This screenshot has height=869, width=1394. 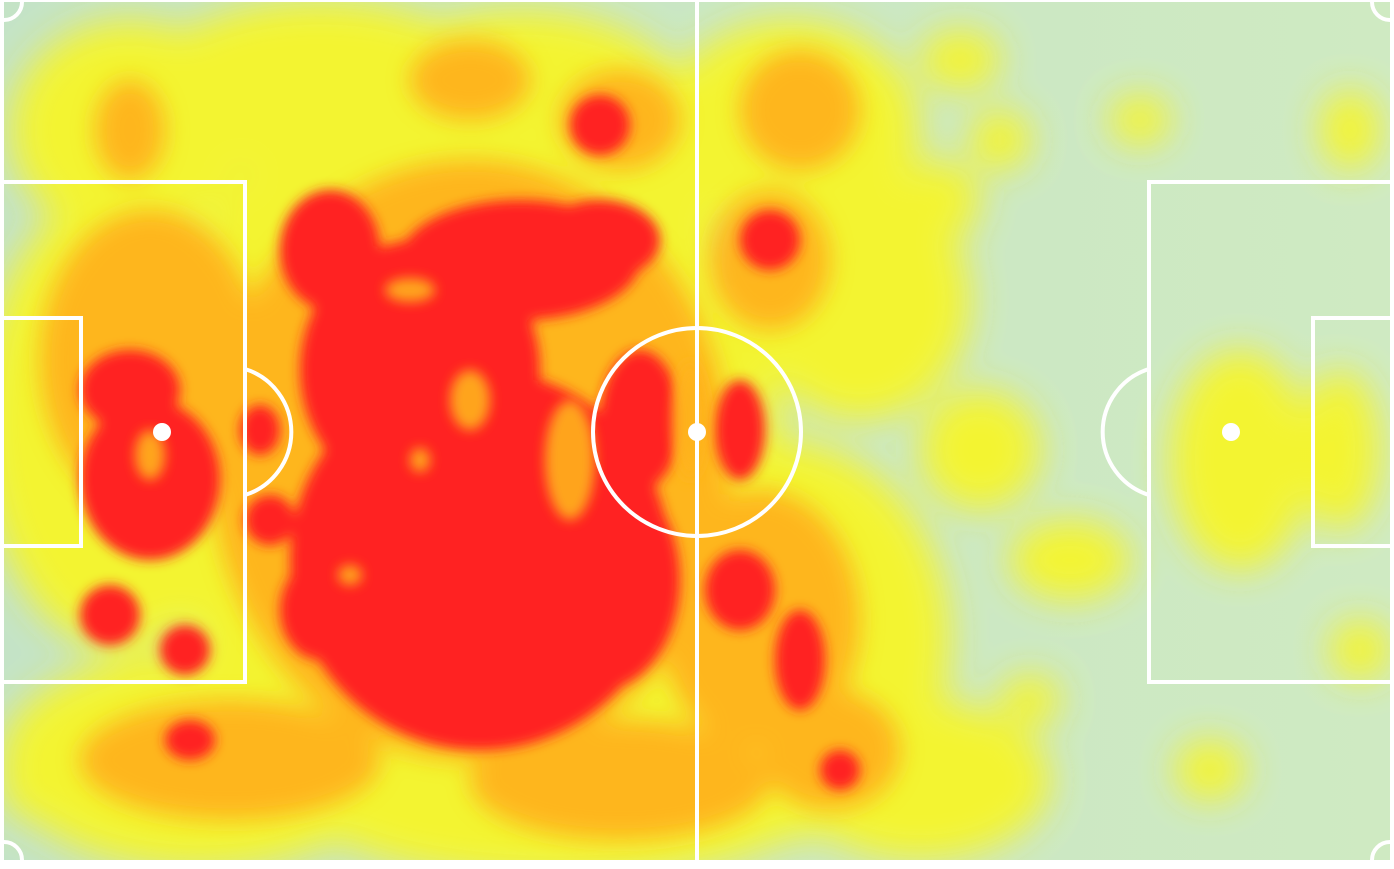 What do you see at coordinates (1125, 432) in the screenshot?
I see `right-penalty-arc` at bounding box center [1125, 432].